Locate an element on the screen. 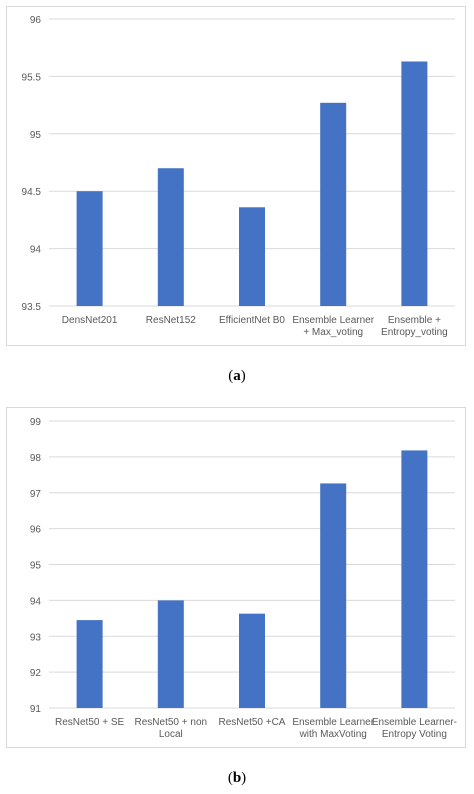  y-tick-label-b-0: 91 is located at coordinates (36, 709).